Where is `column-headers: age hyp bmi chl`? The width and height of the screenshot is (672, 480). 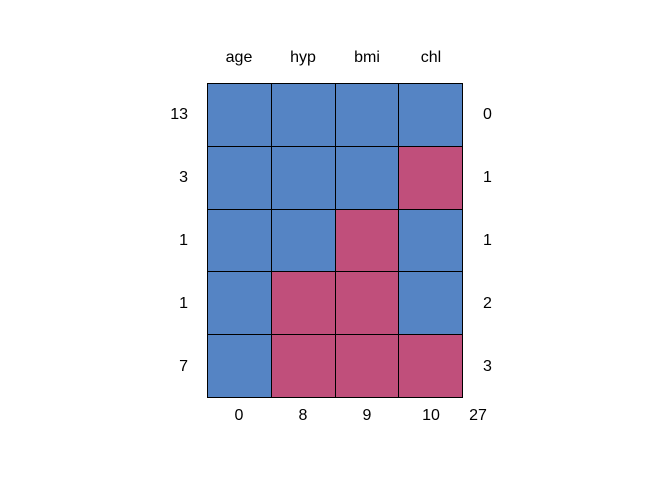 column-headers: age hyp bmi chl is located at coordinates (335, 58).